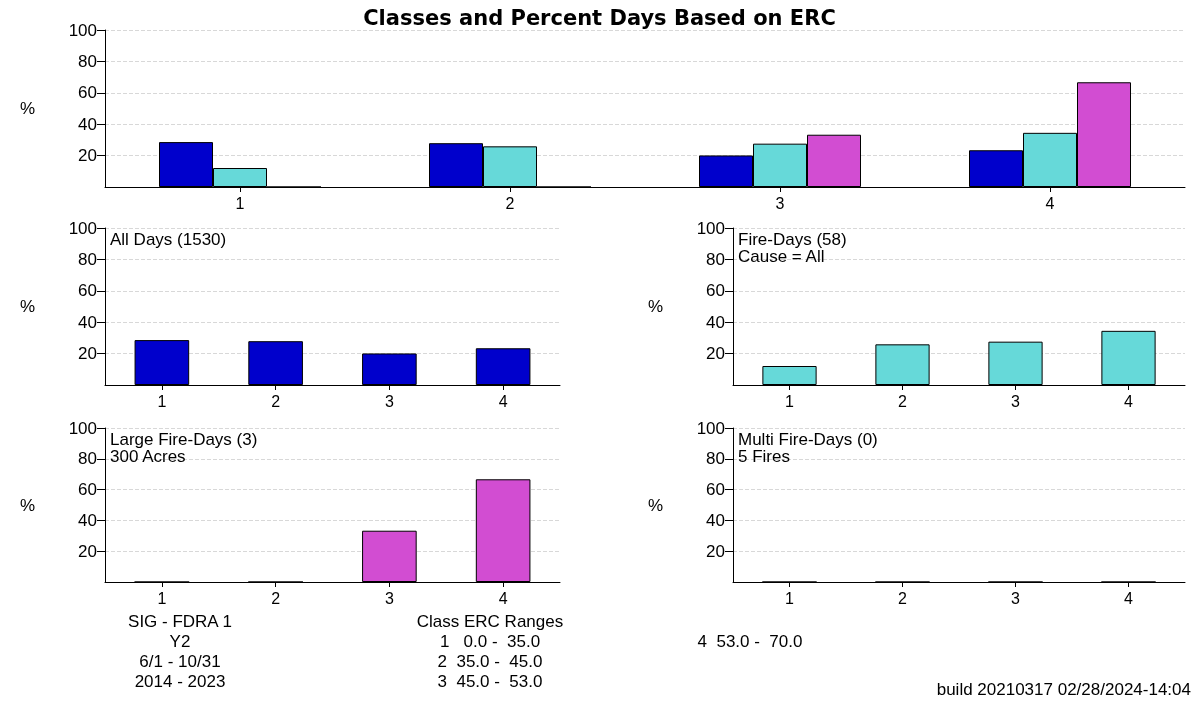 The height and width of the screenshot is (703, 1199). I want to click on text: 5 Fires, so click(764, 456).